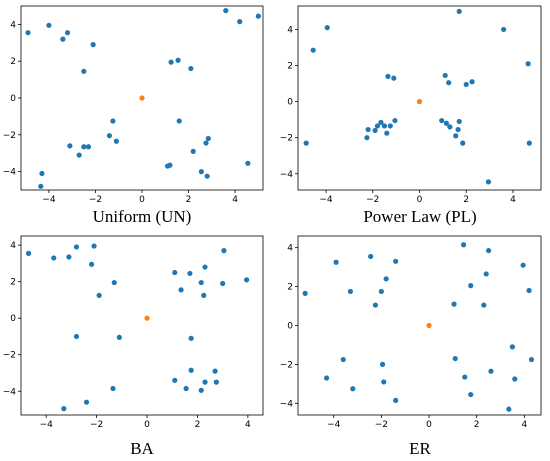 The height and width of the screenshot is (461, 550). I want to click on y-tick-label: 0, so click(290, 103).